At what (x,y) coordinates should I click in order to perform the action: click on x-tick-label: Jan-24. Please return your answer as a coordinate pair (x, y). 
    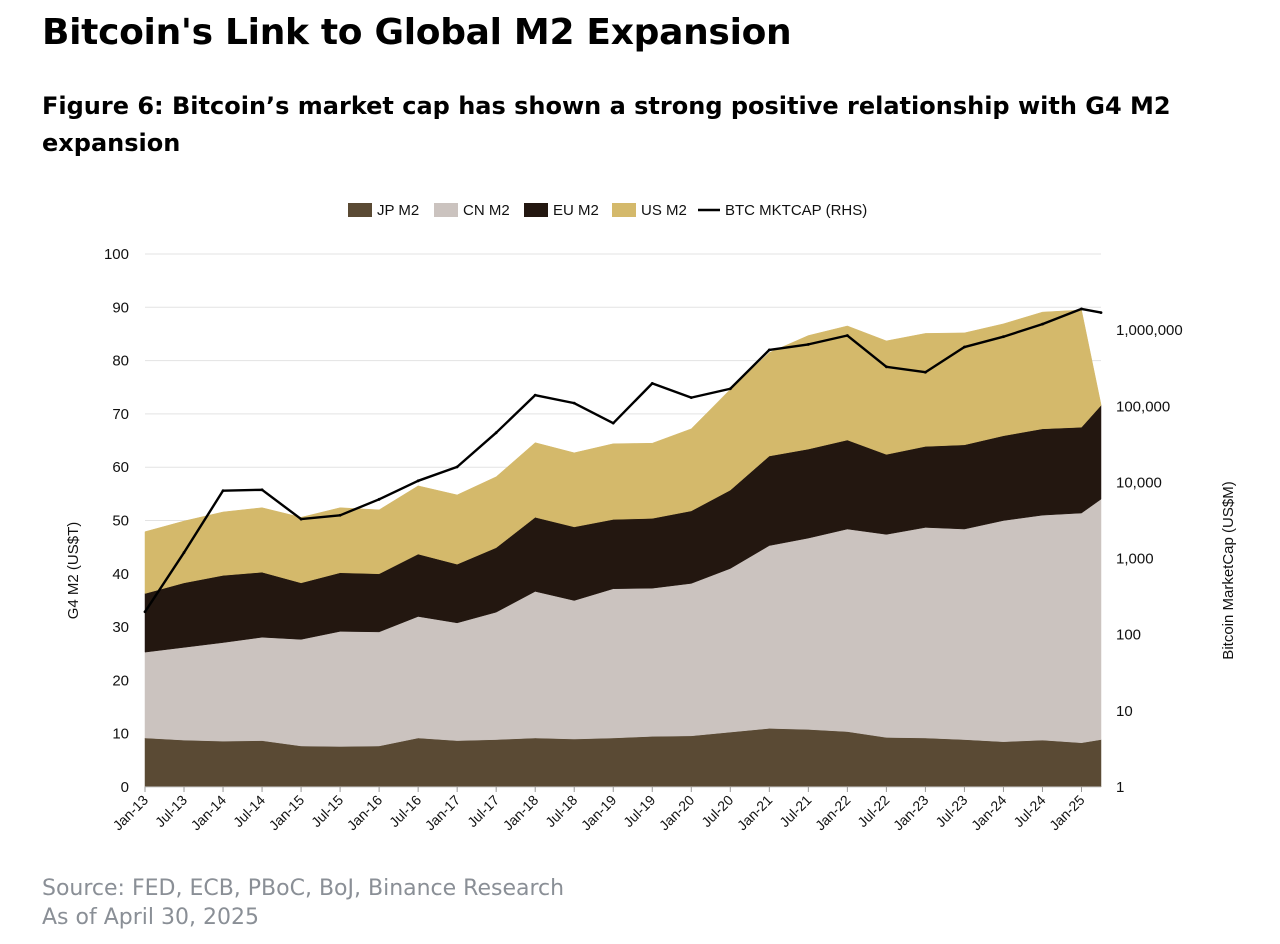
    Looking at the image, I should click on (989, 813).